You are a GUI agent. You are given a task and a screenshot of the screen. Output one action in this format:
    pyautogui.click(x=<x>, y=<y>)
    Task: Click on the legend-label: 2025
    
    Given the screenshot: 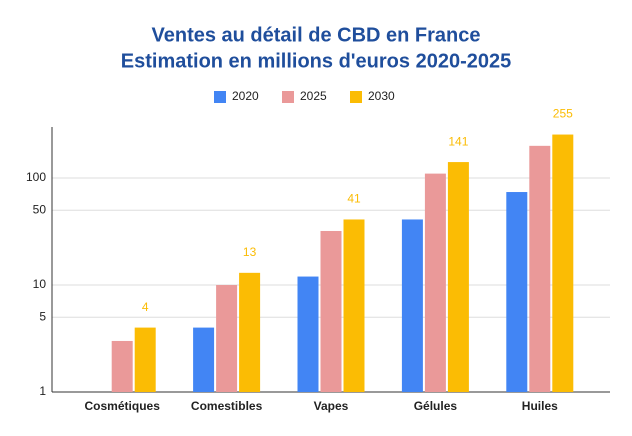 What is the action you would take?
    pyautogui.click(x=313, y=96)
    